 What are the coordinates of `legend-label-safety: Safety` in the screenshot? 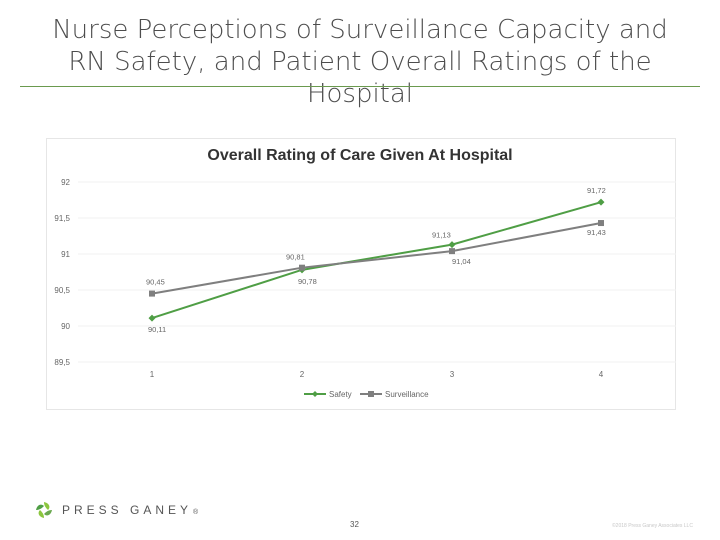 It's located at (340, 394).